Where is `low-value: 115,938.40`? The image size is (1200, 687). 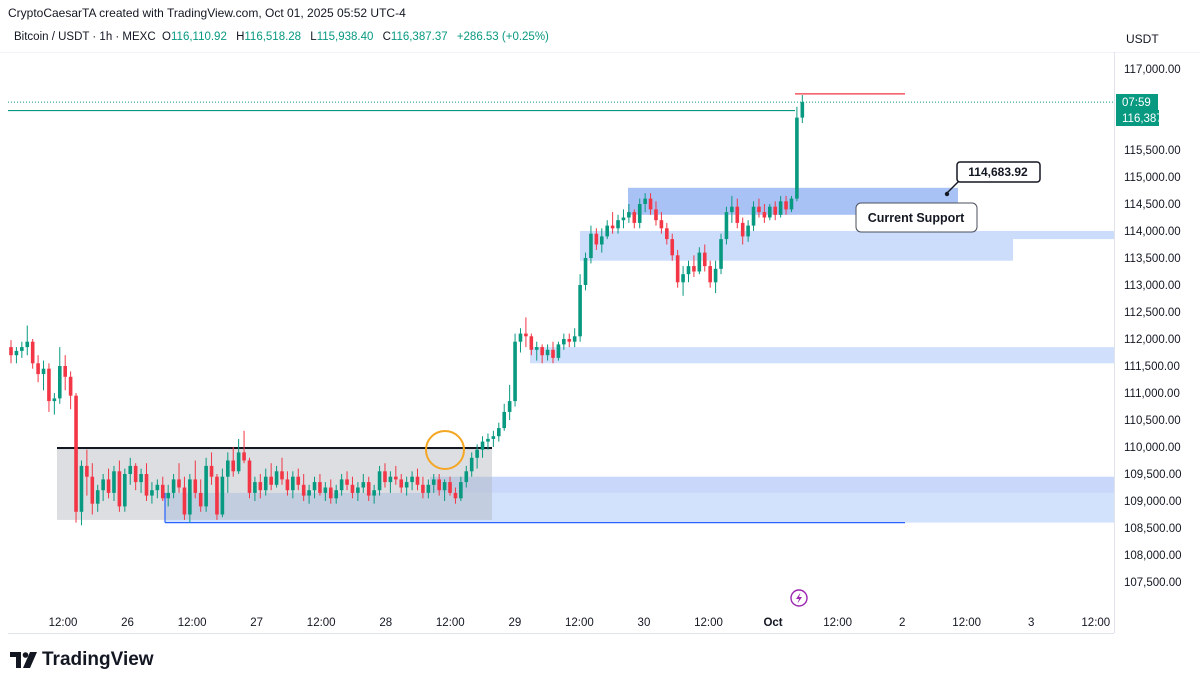 low-value: 115,938.40 is located at coordinates (345, 37).